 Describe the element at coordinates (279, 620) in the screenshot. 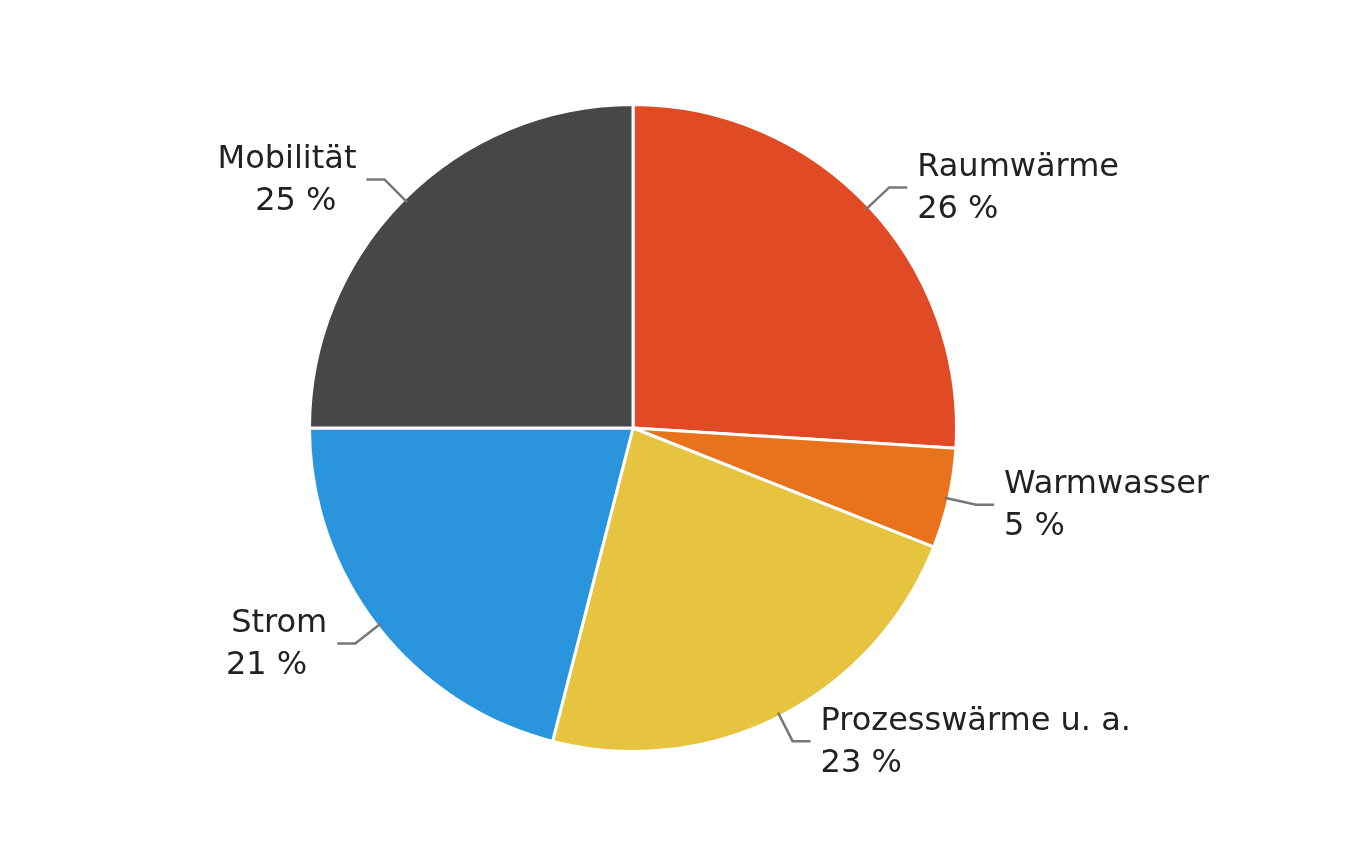

I see `slice-label: Strom` at that location.